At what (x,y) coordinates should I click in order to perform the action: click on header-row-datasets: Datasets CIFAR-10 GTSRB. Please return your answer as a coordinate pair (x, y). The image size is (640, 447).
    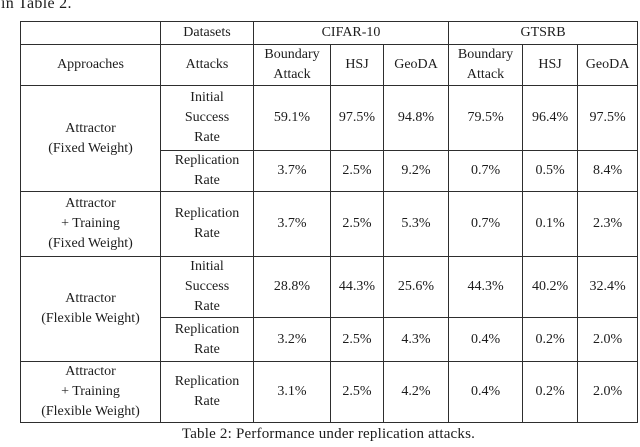
    Looking at the image, I should click on (329, 33).